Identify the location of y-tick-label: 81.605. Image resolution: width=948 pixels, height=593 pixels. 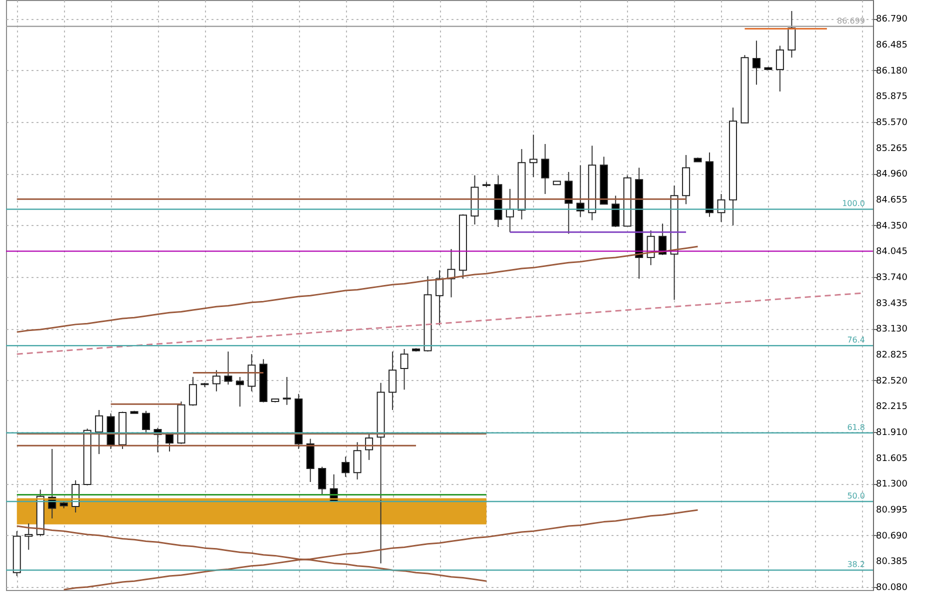
(892, 459).